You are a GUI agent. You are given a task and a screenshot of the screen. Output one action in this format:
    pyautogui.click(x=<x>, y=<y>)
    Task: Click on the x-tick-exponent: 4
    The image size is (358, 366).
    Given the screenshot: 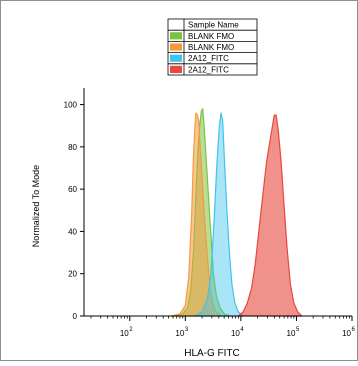 What is the action you would take?
    pyautogui.click(x=242, y=330)
    